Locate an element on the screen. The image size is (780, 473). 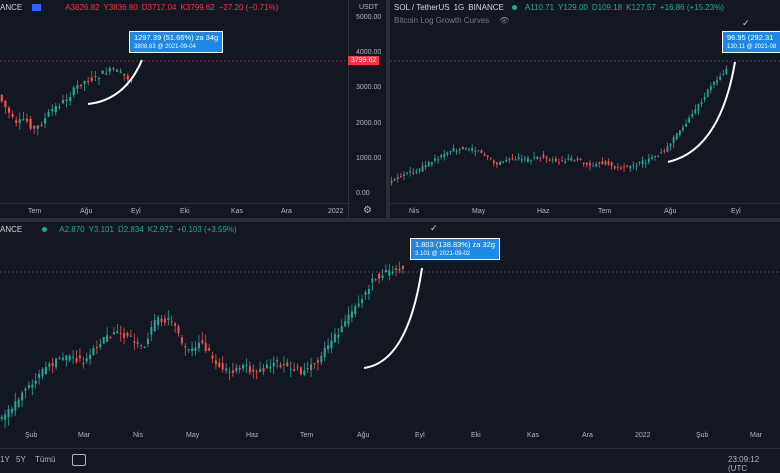
pane2-high: Y129.00 is located at coordinates (573, 7).